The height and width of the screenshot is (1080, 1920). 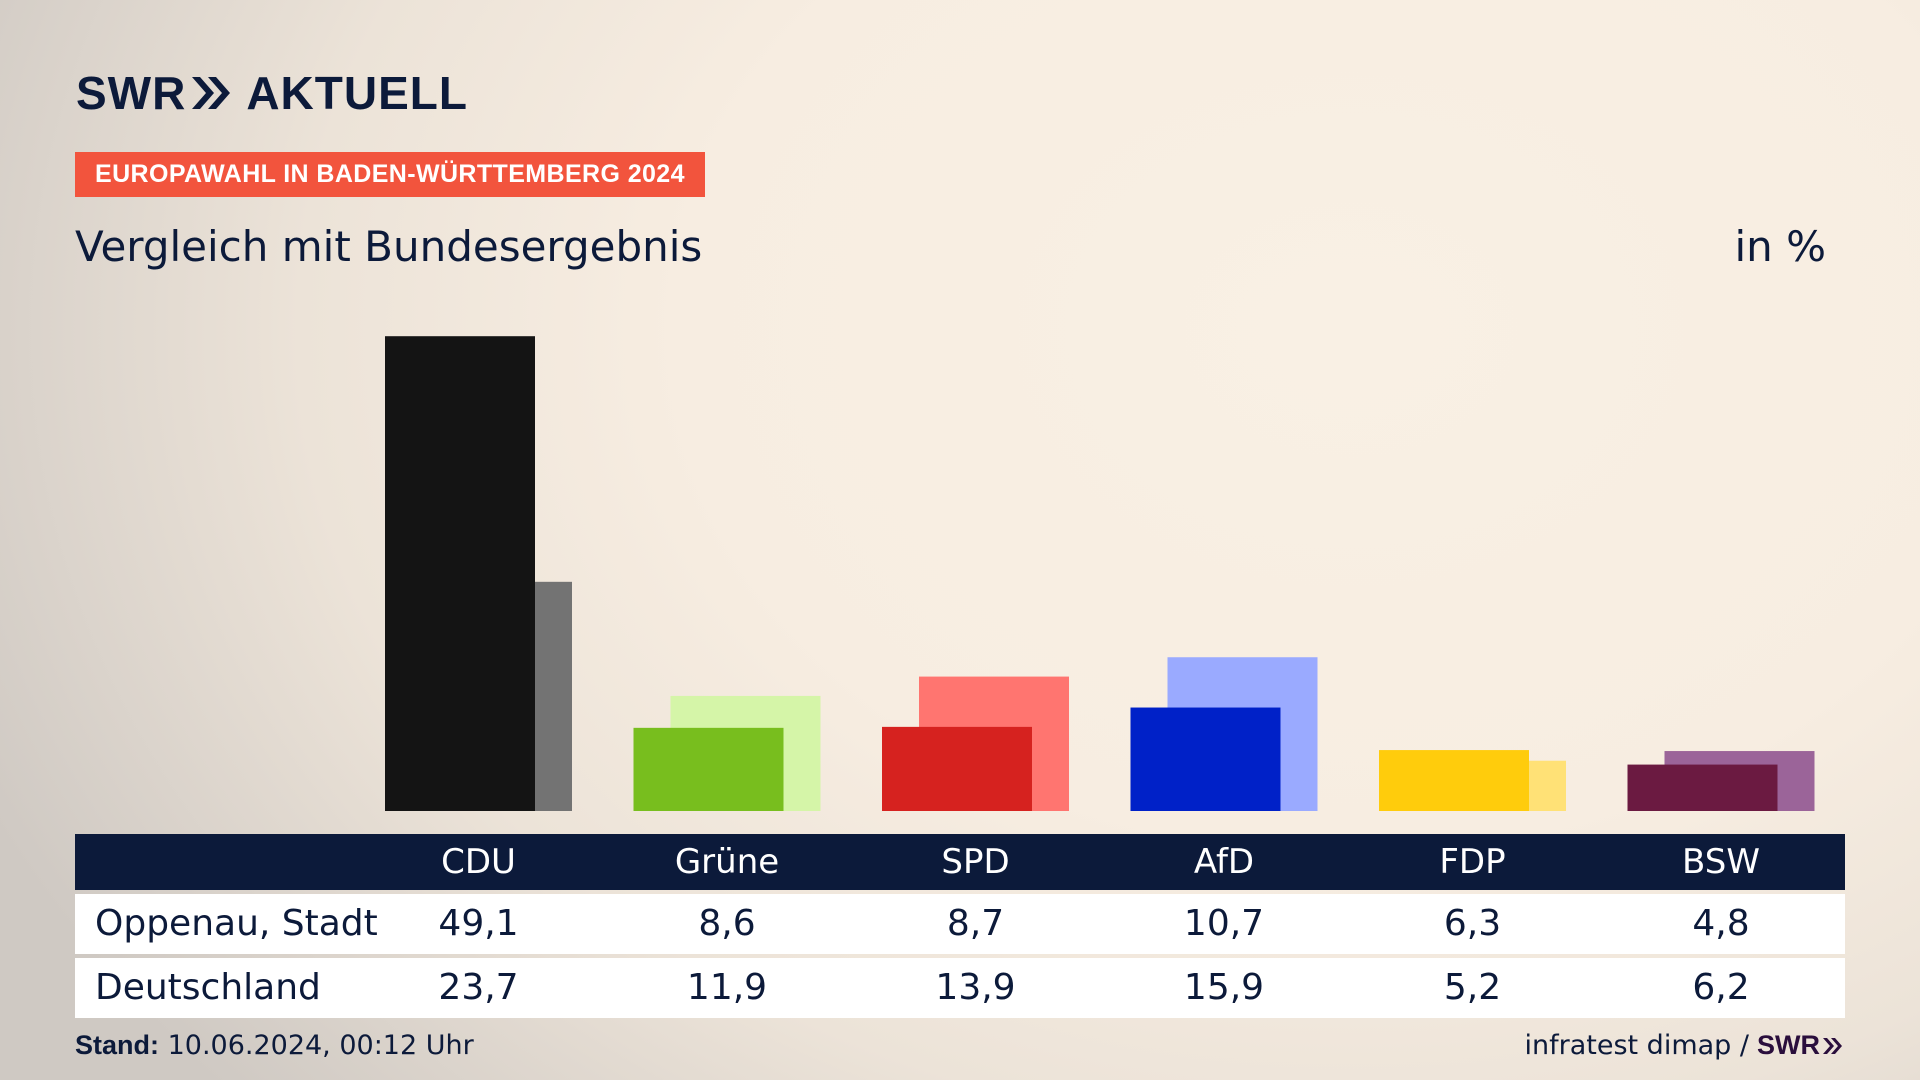 What do you see at coordinates (1224, 862) in the screenshot?
I see `header-afd: AfD` at bounding box center [1224, 862].